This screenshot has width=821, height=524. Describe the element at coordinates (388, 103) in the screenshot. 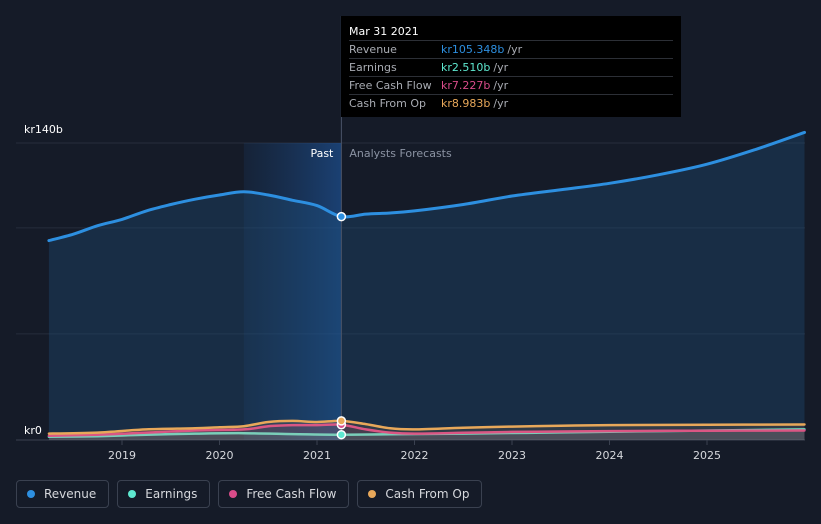

I see `tooltip-label: Cash From Op` at that location.